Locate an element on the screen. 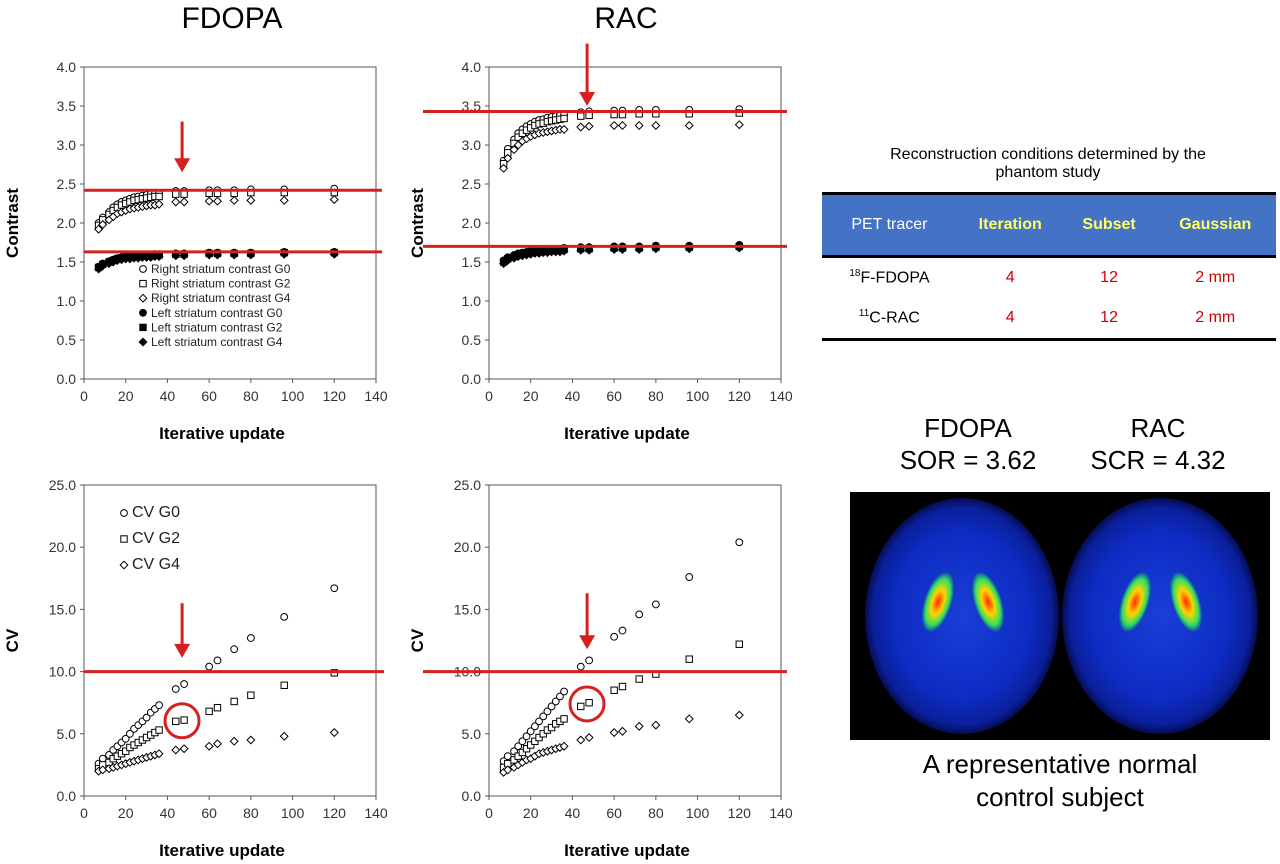  legend-label: Left striatum contrast G2 is located at coordinates (217, 327).